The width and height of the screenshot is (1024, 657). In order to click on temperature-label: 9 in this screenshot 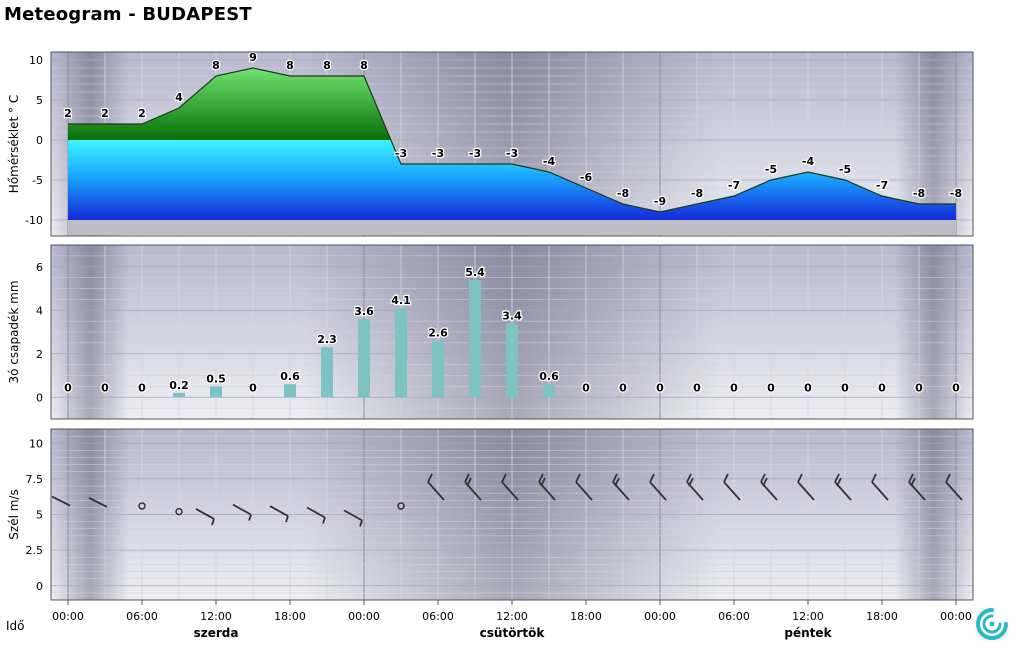, I will do `click(253, 57)`.